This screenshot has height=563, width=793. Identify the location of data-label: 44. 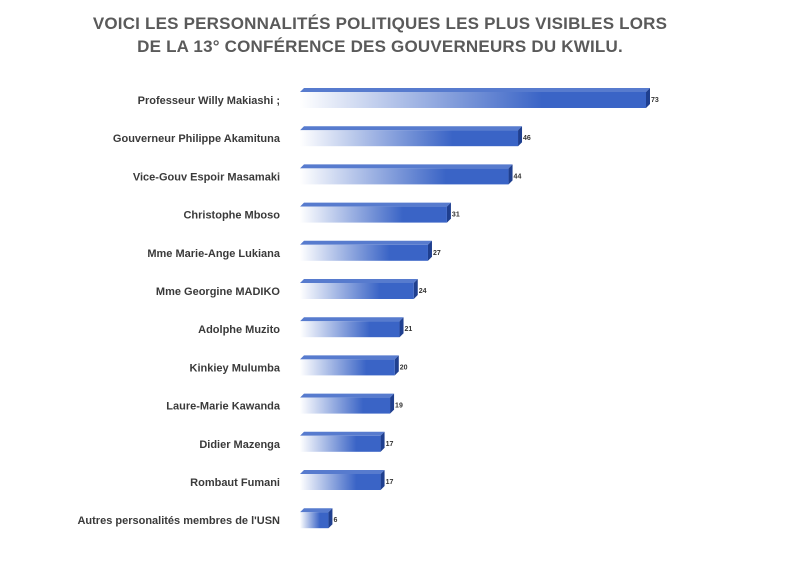
(518, 176).